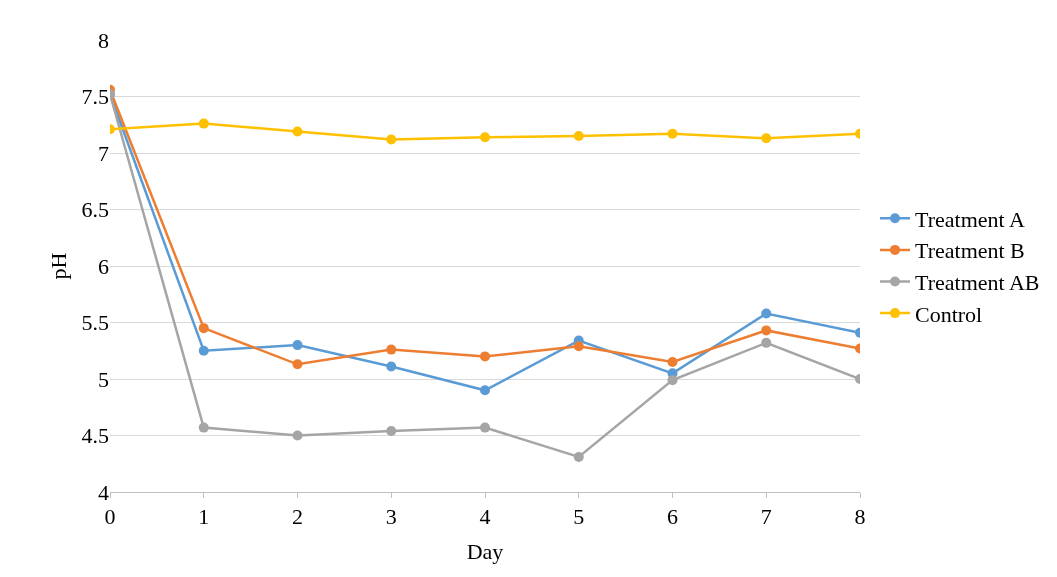  What do you see at coordinates (204, 517) in the screenshot?
I see `x-tick-label: 1` at bounding box center [204, 517].